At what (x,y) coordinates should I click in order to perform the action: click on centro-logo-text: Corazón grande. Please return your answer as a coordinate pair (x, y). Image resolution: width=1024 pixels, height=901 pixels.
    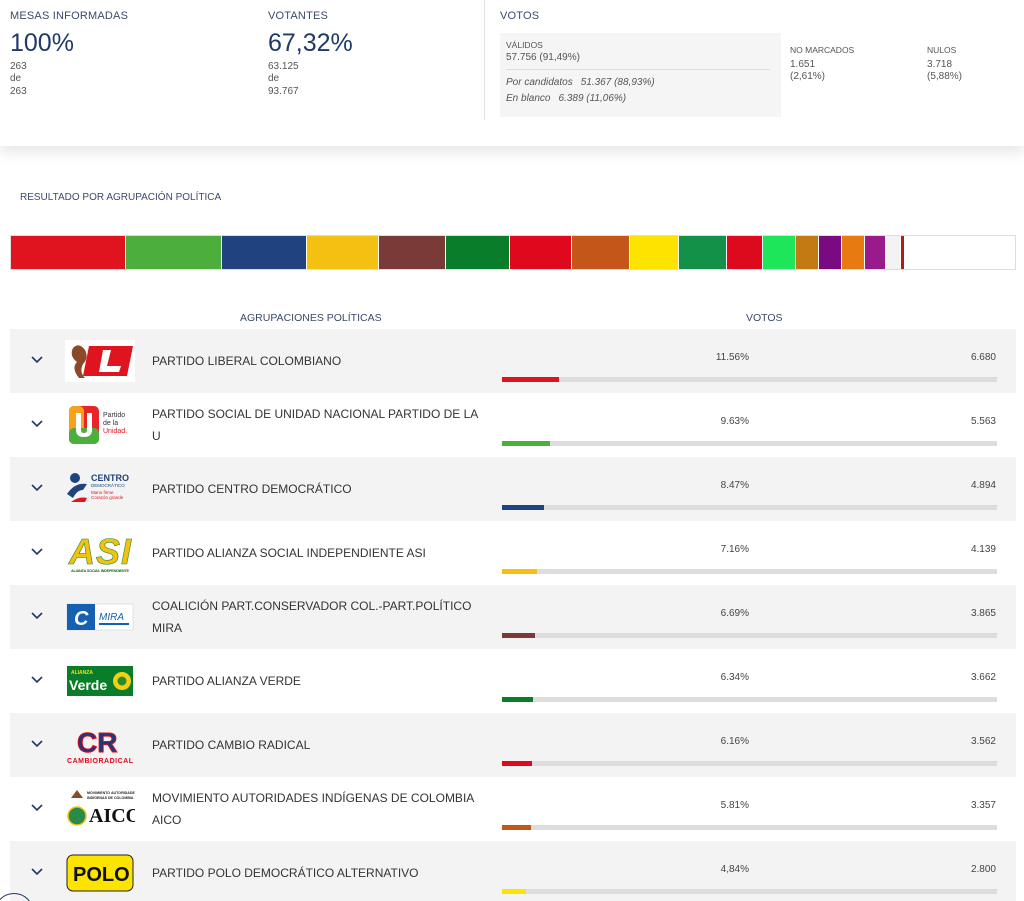
    Looking at the image, I should click on (107, 497).